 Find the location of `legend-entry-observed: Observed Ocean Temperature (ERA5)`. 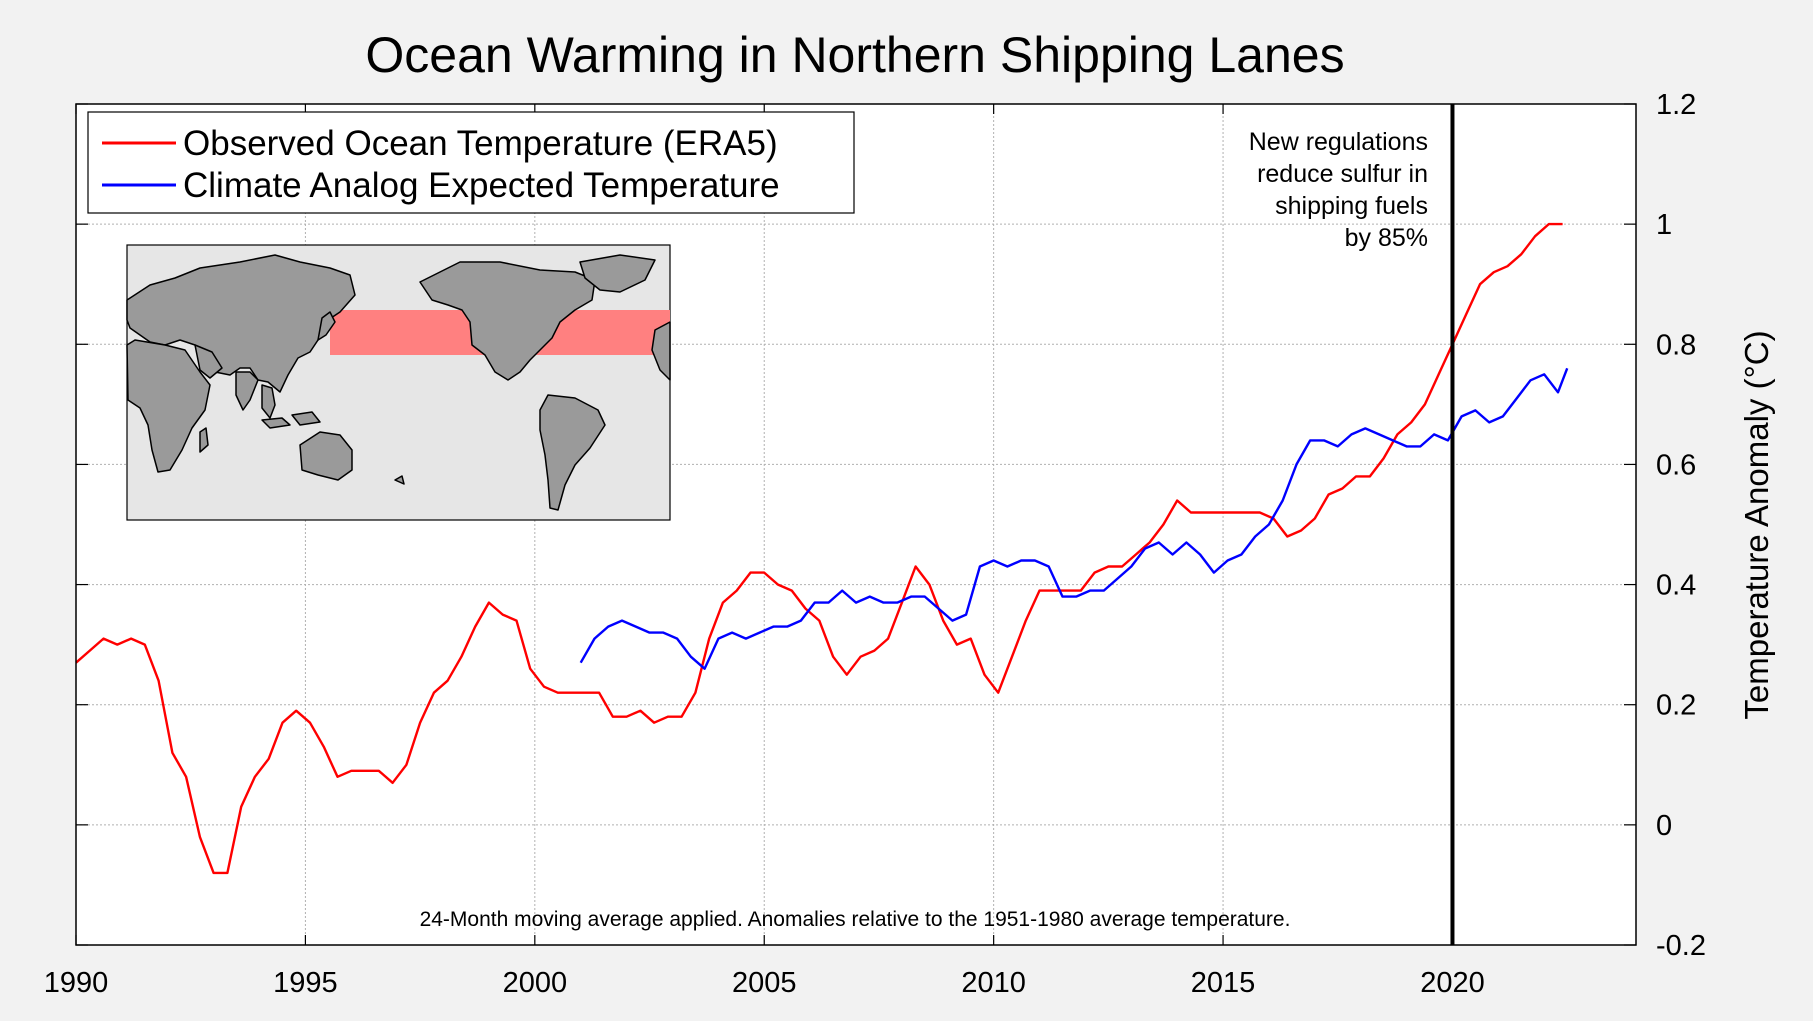

legend-entry-observed: Observed Ocean Temperature (ERA5) is located at coordinates (480, 143).